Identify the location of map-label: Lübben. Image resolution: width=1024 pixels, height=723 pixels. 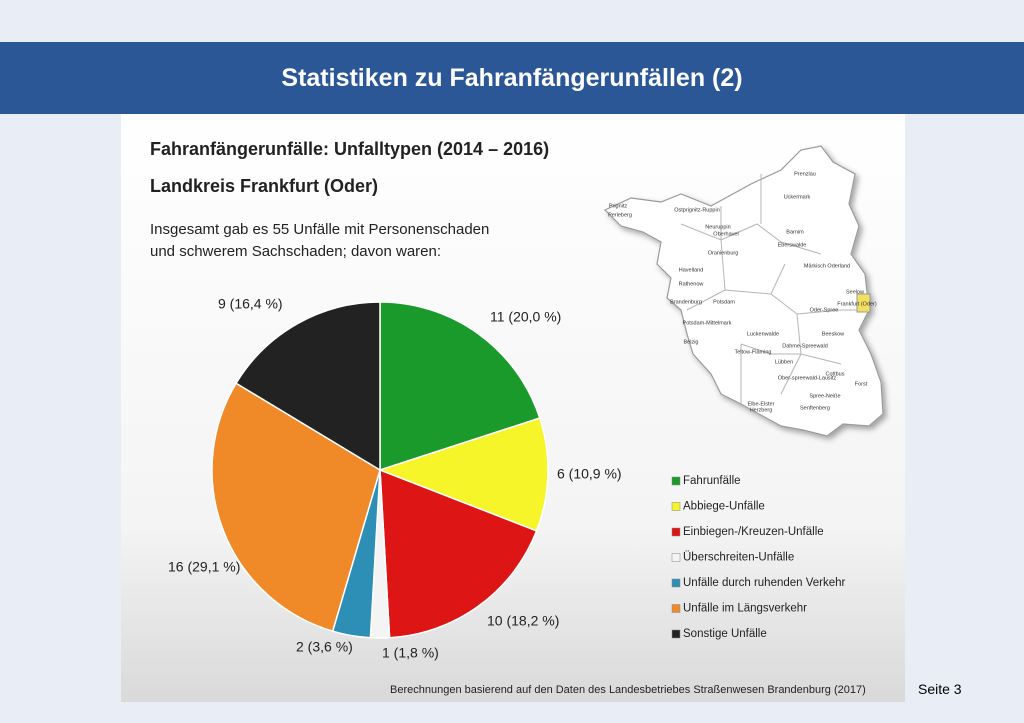
(784, 362).